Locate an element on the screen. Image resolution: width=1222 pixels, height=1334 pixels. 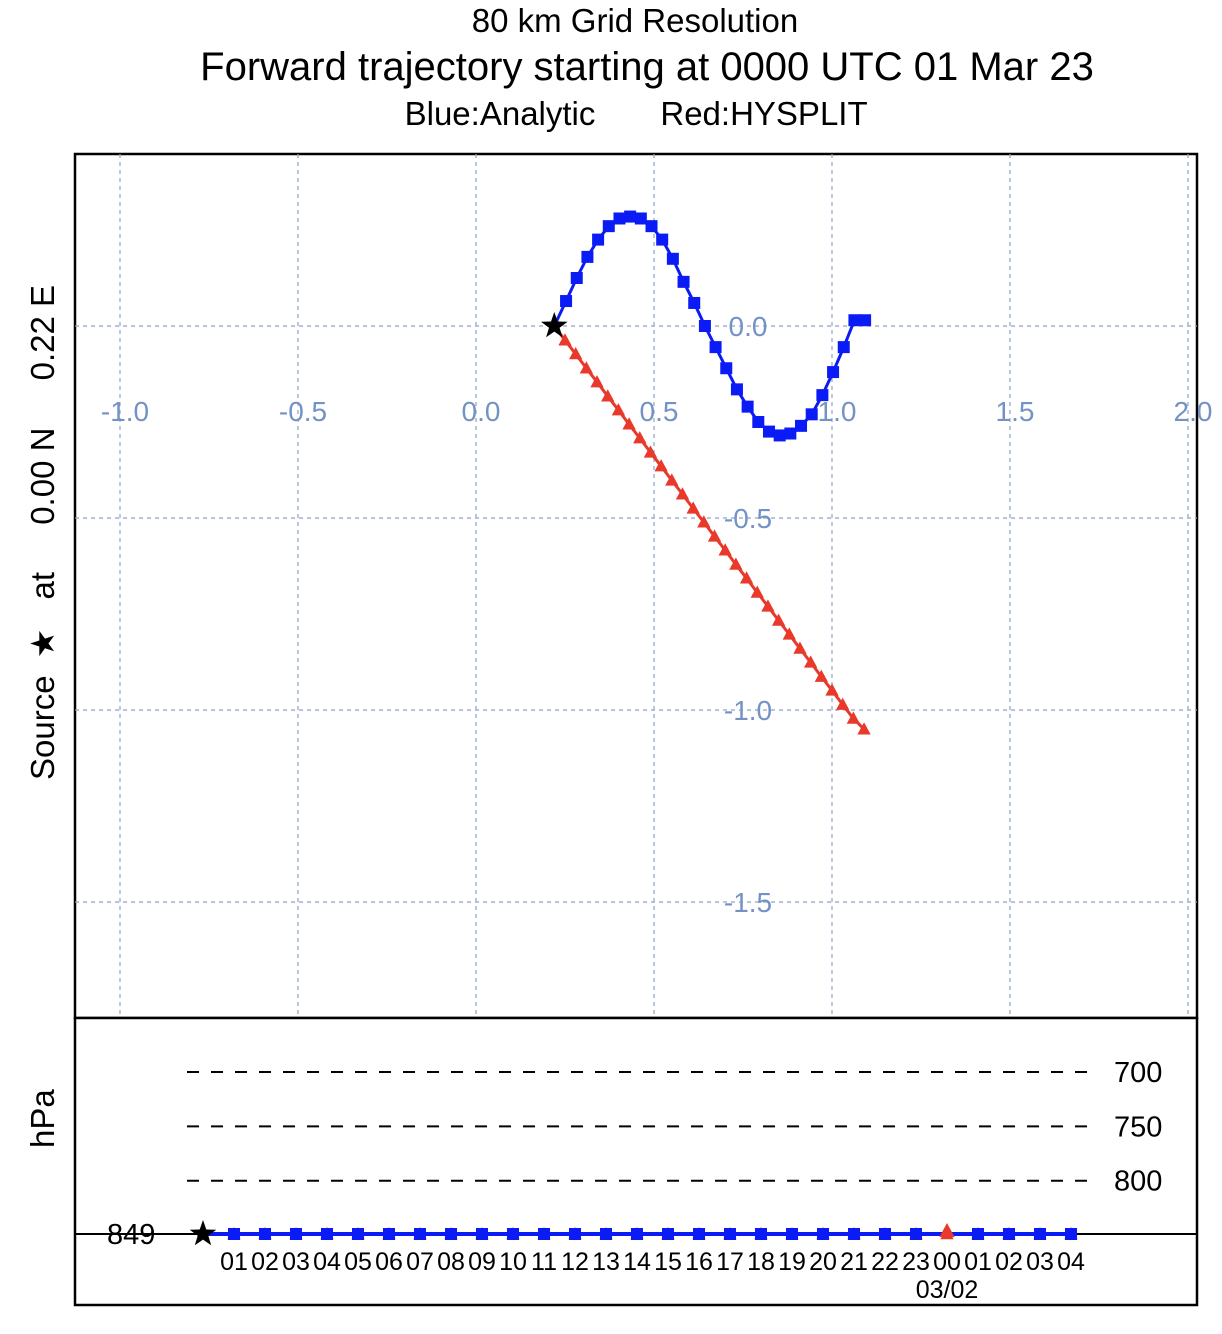
hour-tick-label: 04 is located at coordinates (327, 1262).